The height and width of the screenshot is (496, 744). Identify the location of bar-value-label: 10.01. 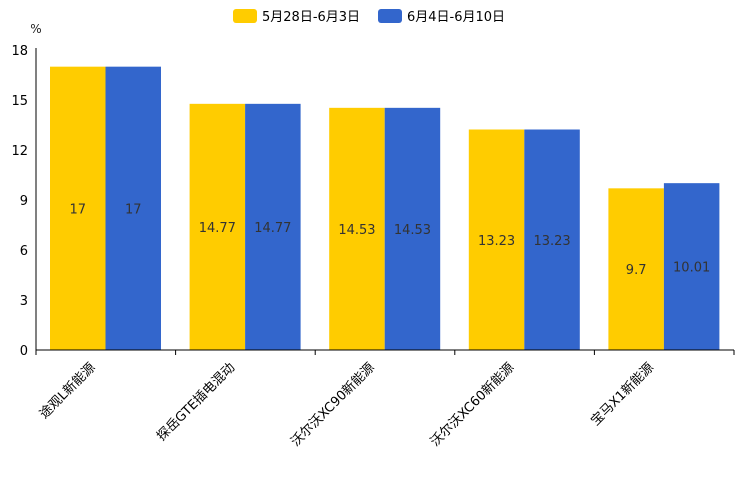
(691, 268).